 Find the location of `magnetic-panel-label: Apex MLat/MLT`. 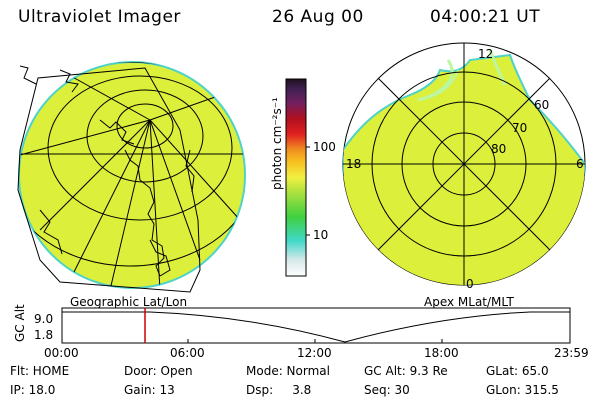

magnetic-panel-label: Apex MLat/MLT is located at coordinates (469, 302).